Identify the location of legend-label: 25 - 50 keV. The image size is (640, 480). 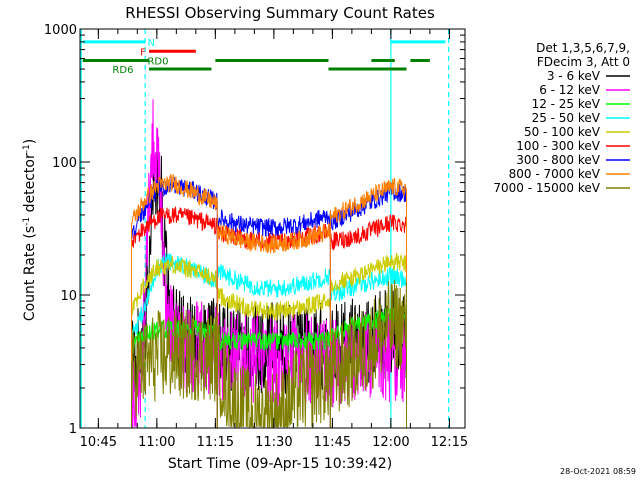
(566, 118).